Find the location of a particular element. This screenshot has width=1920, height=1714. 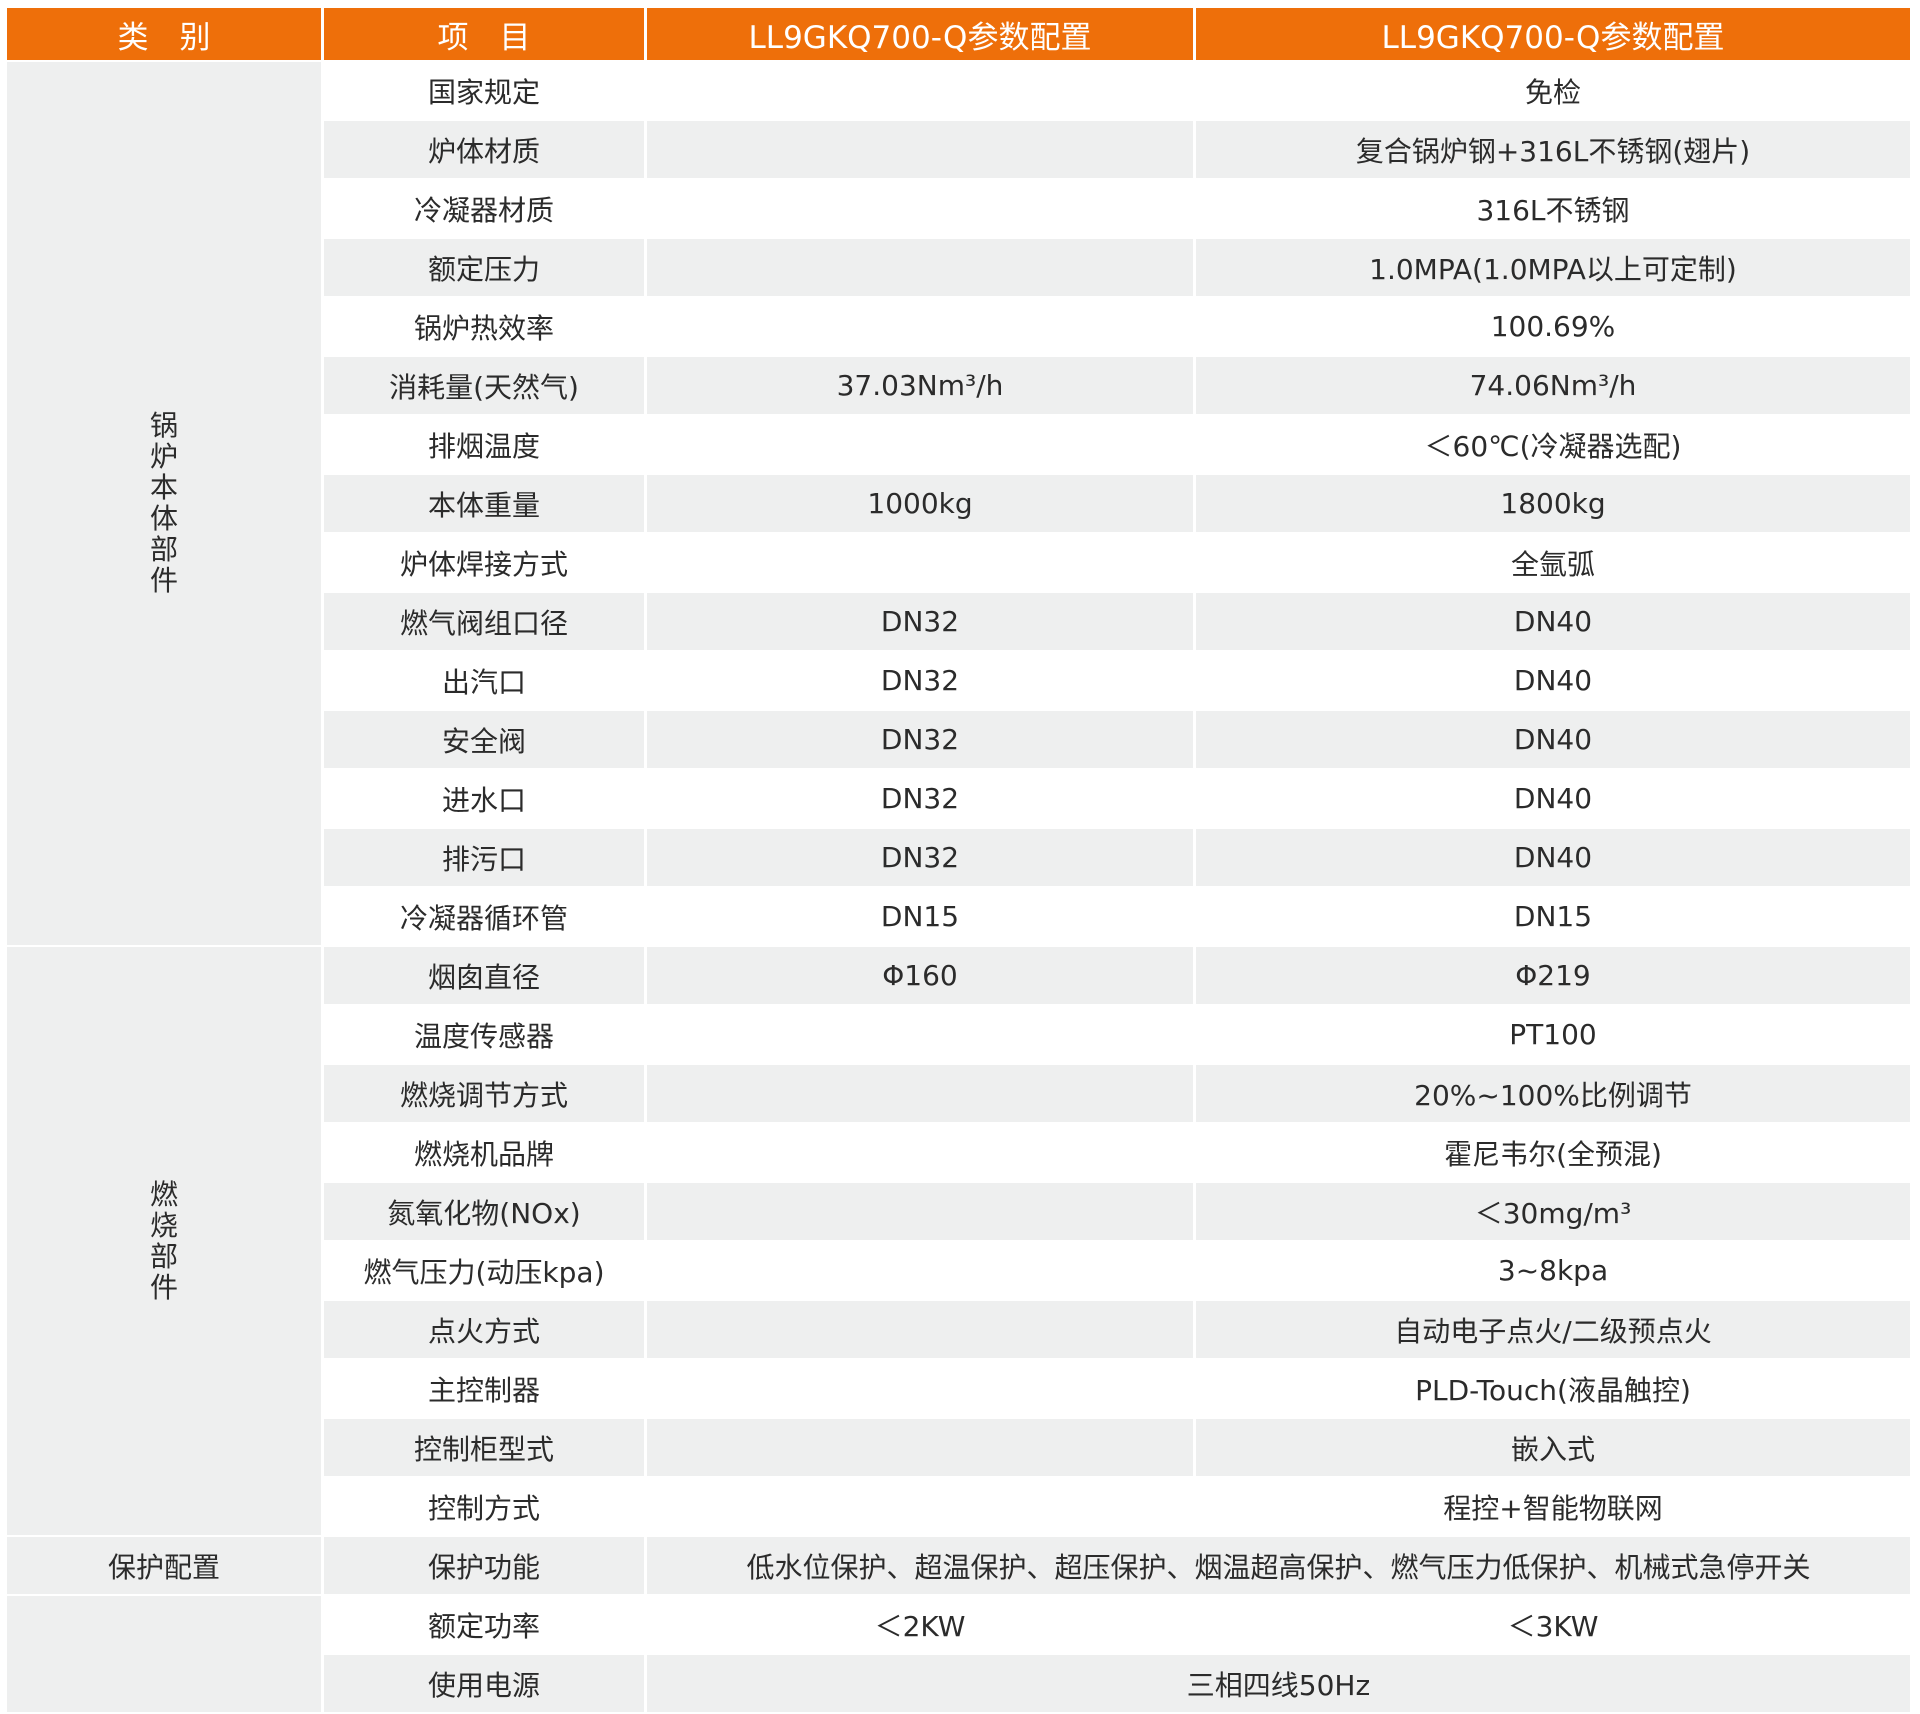

model-b-value: 自动电子点火/二级预点火 is located at coordinates (1553, 1329).